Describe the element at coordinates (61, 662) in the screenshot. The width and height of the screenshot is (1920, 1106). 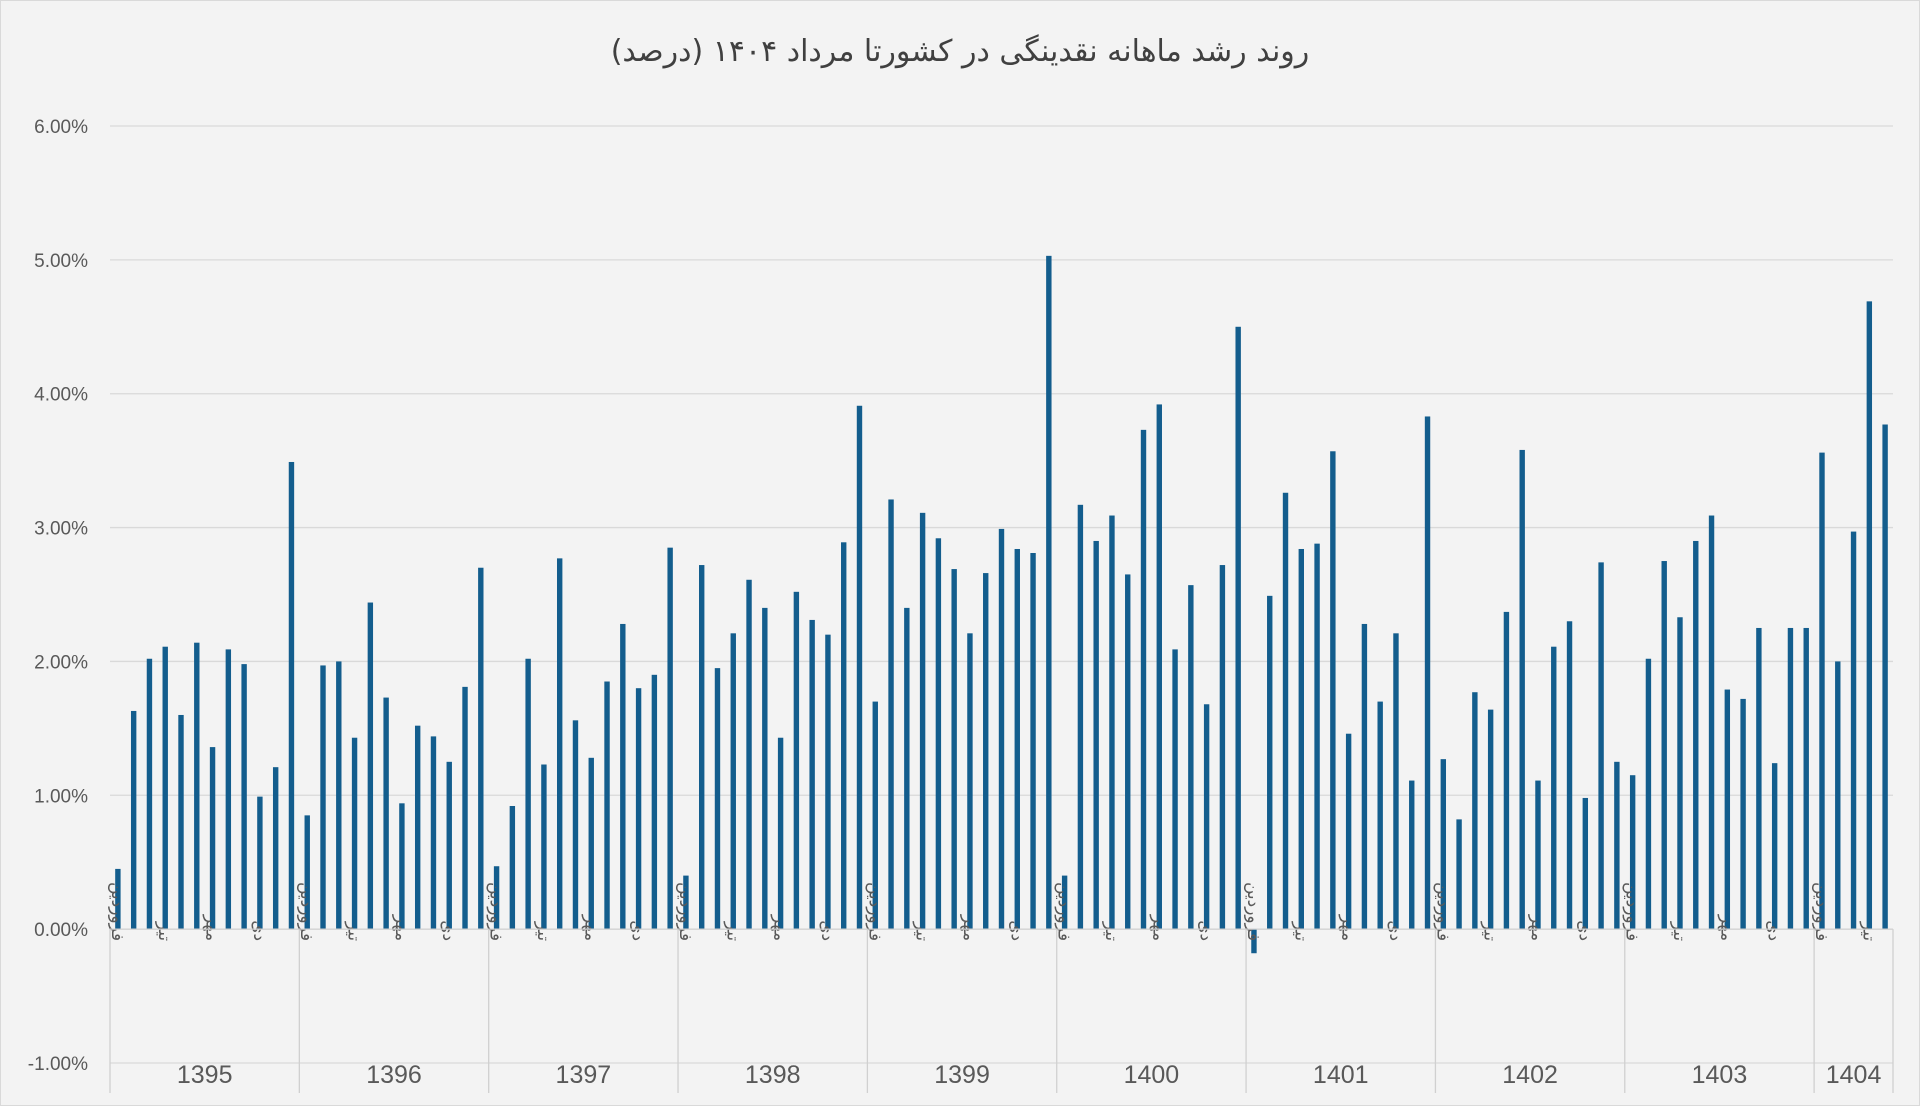
I see `y-tick-label: 2.00%` at that location.